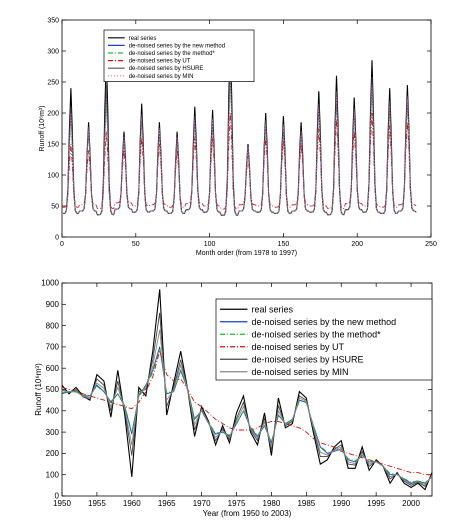 The height and width of the screenshot is (524, 474). What do you see at coordinates (53, 20) in the screenshot?
I see `y-tick-label: 350` at bounding box center [53, 20].